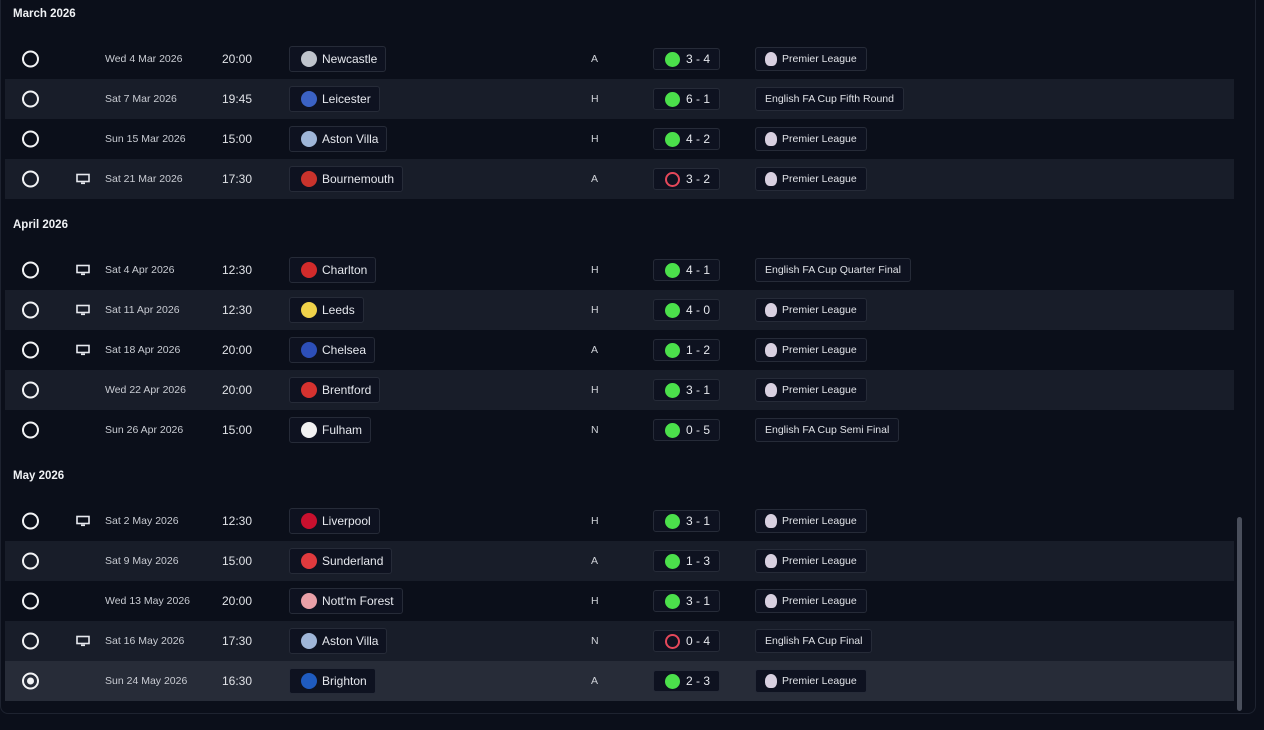  What do you see at coordinates (672, 641) in the screenshot?
I see `loss-ring-icon` at bounding box center [672, 641].